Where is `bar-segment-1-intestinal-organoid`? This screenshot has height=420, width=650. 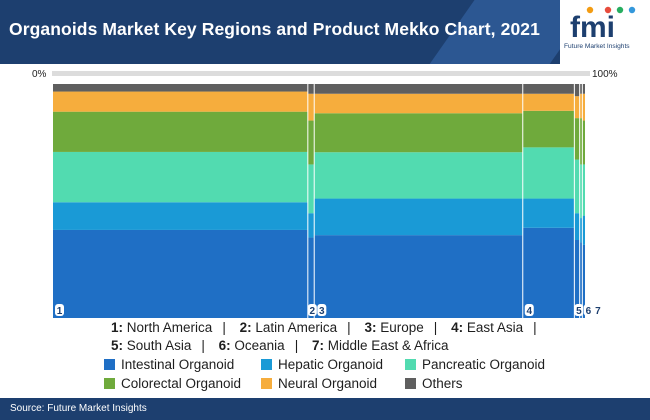
bar-segment-1-intestinal-organoid is located at coordinates (180, 273).